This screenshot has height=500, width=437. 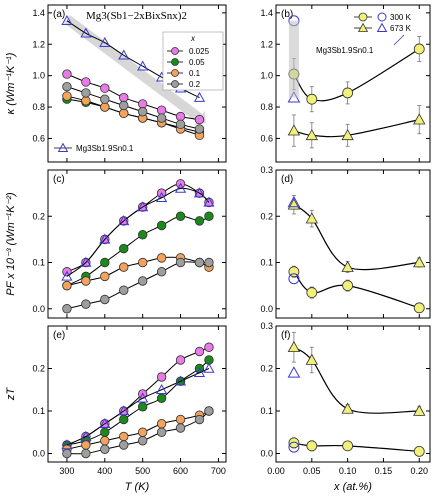 I want to click on panel-d: 0.0 0.1 0.2 0.3 (d), so click(x=345, y=242).